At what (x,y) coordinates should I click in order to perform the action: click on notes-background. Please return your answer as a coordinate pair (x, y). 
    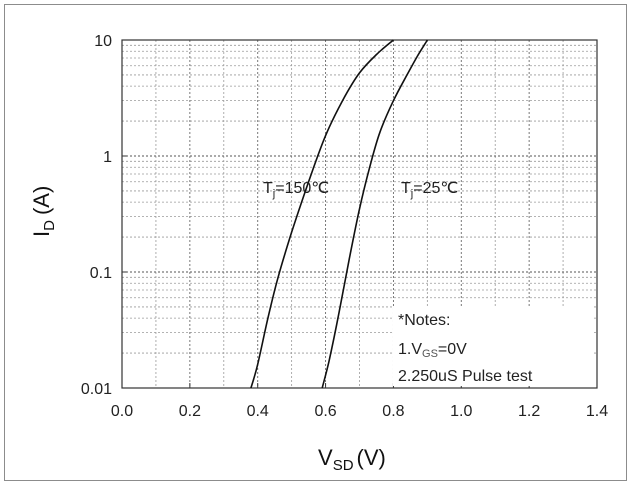
    Looking at the image, I should click on (493, 346).